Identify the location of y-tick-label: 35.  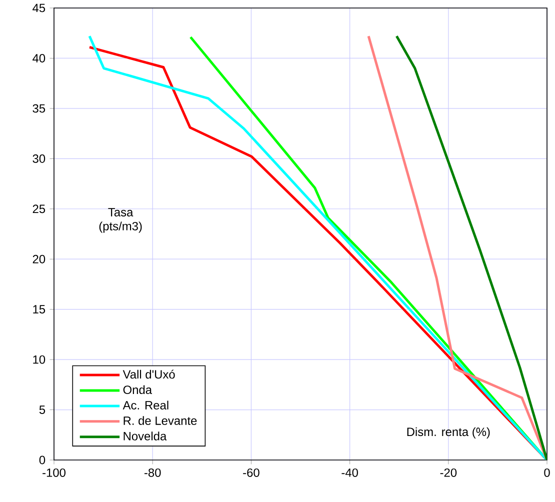
(39, 108).